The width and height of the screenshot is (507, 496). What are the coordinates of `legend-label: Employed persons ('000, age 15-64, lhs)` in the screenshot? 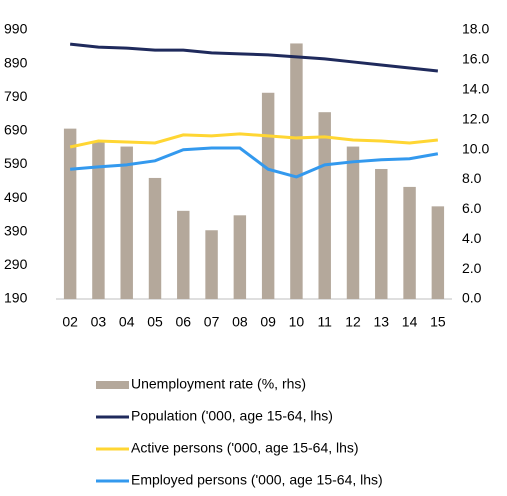 It's located at (257, 480).